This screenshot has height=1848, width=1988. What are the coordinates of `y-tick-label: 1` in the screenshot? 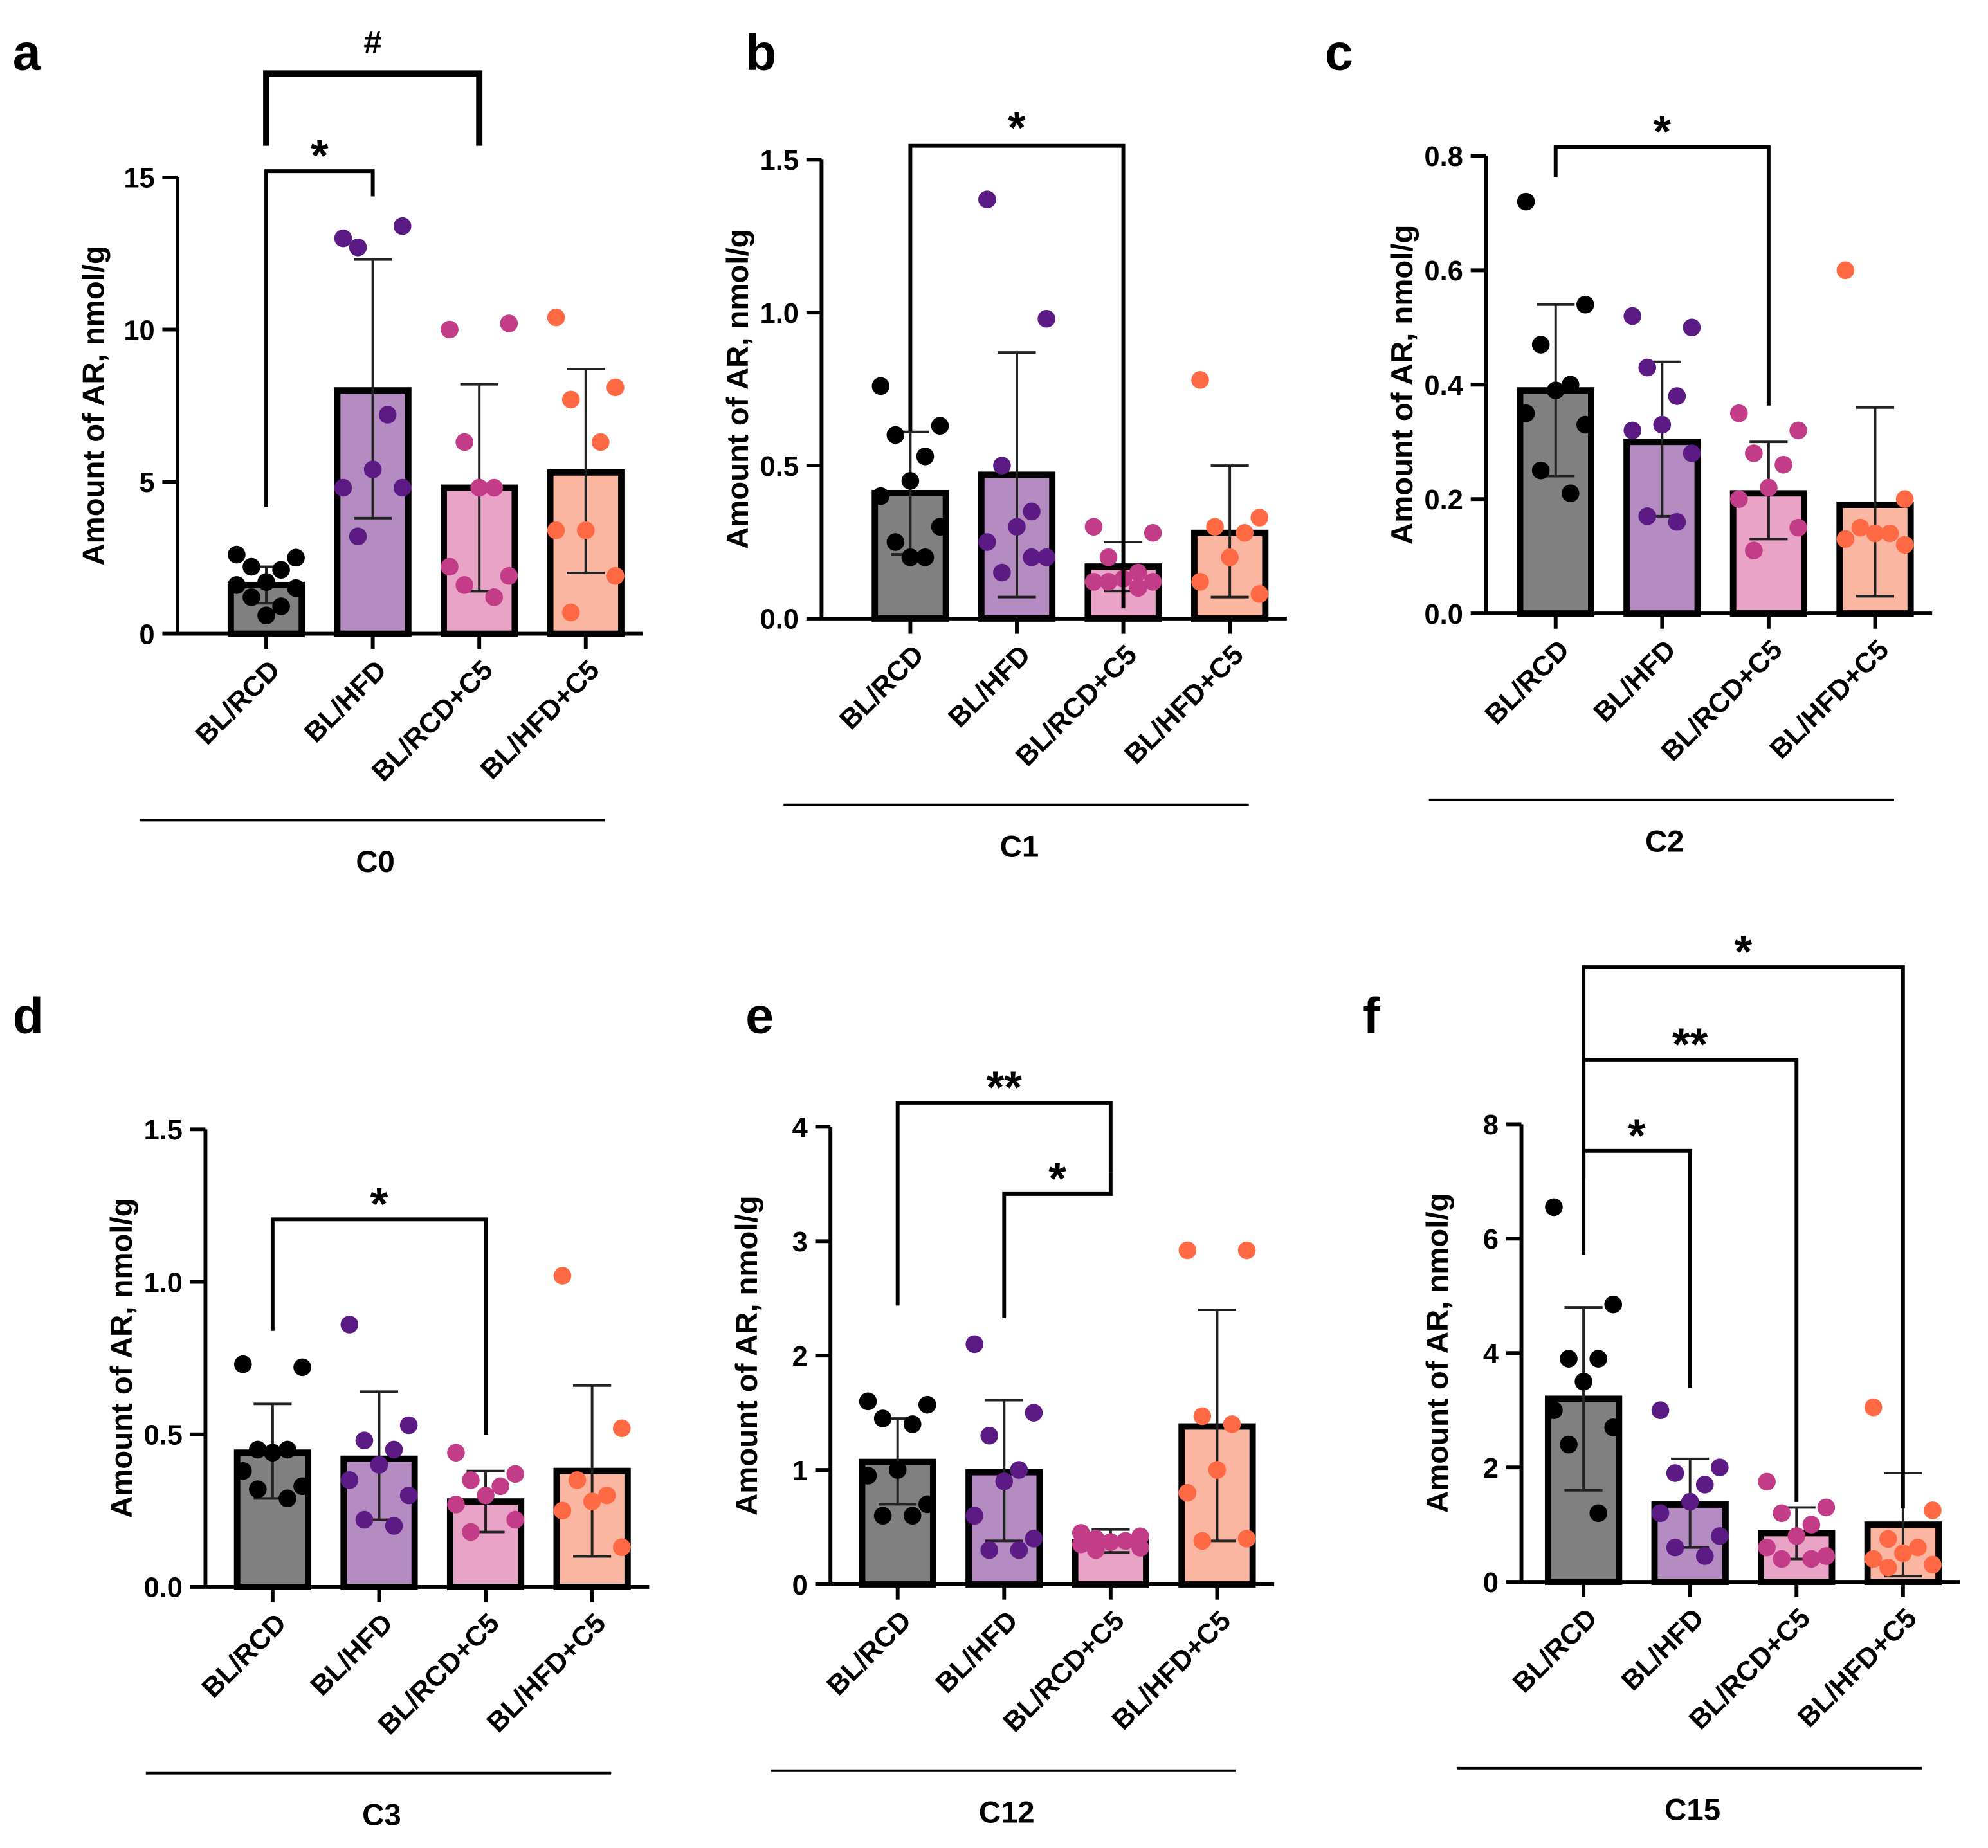 It's located at (800, 1471).